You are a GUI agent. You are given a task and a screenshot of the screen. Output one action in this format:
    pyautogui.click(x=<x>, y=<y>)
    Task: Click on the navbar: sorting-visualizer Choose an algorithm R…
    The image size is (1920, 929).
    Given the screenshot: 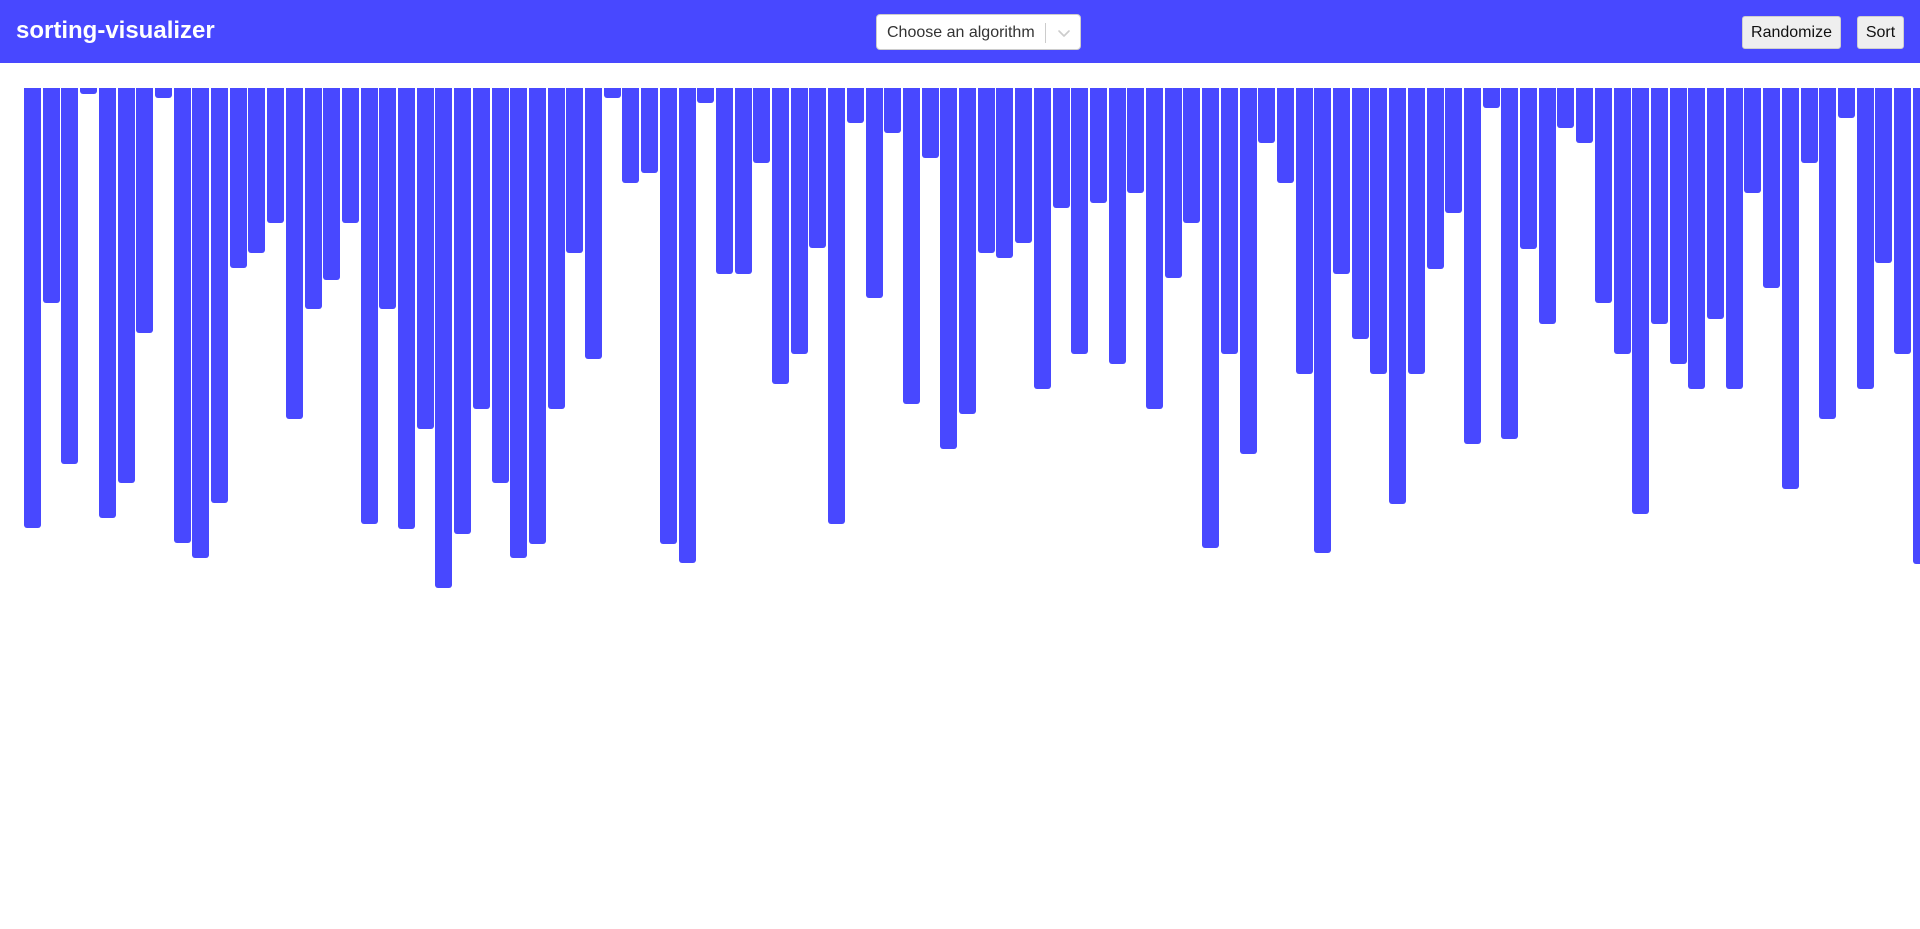 What is the action you would take?
    pyautogui.click(x=960, y=31)
    